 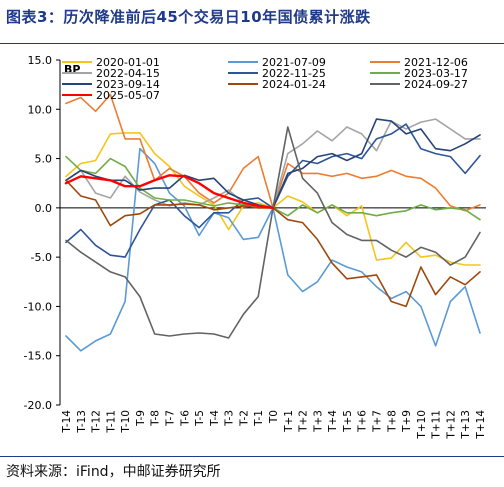 I want to click on x-tick-label: T0, so click(x=274, y=417).